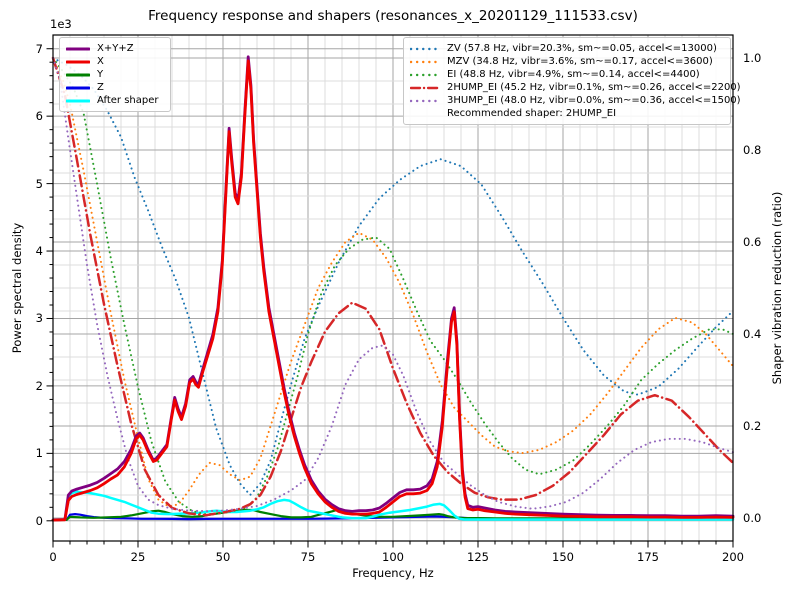 This screenshot has height=600, width=800. I want to click on y-axis-label-left: Power spectral density, so click(17, 288).